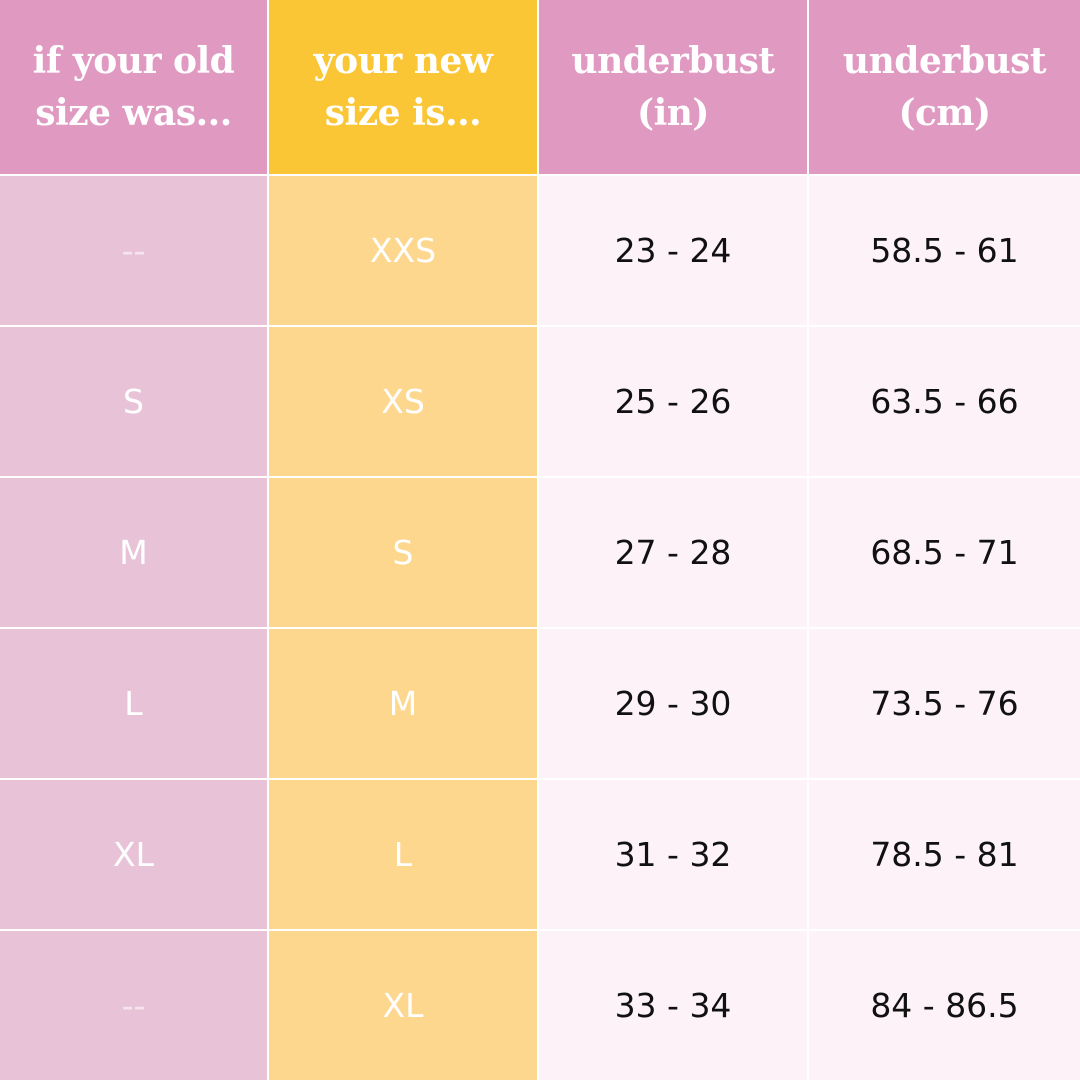 This screenshot has height=1080, width=1080. What do you see at coordinates (134, 402) in the screenshot?
I see `old-size-cell: S` at bounding box center [134, 402].